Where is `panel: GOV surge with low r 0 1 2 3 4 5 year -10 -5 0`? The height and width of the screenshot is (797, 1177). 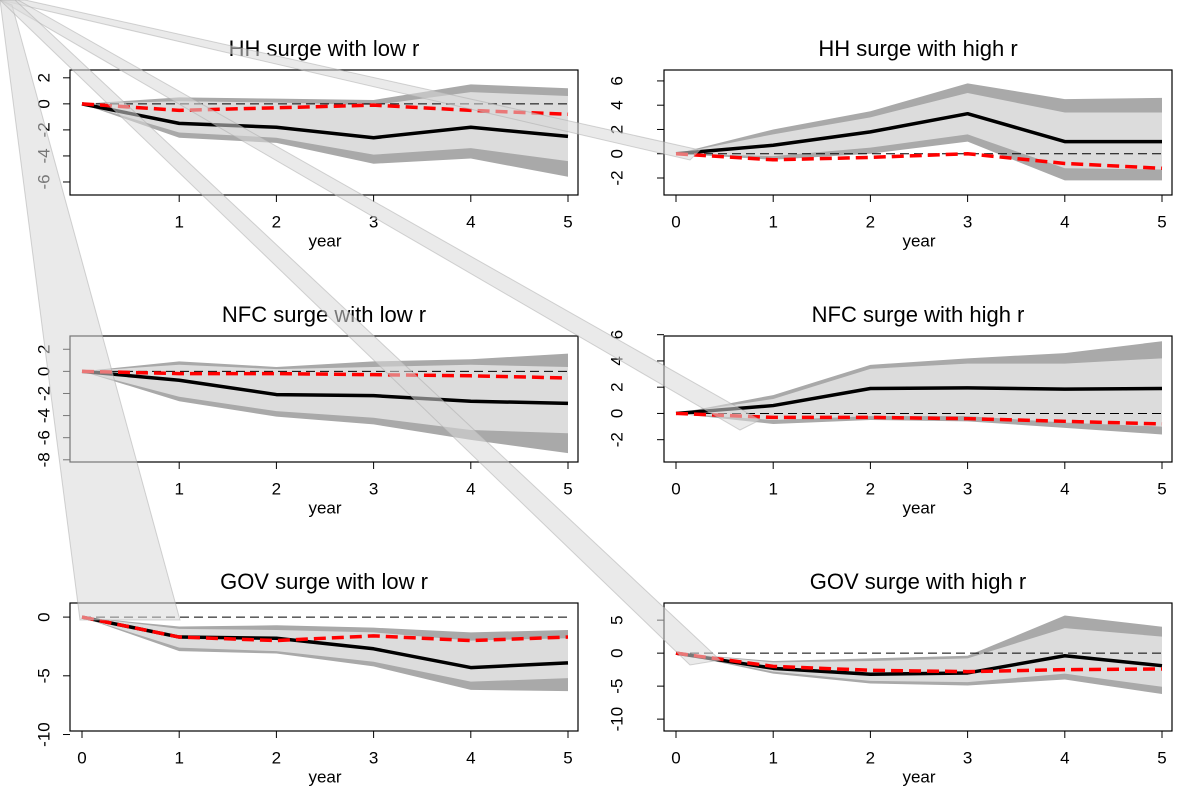
panel: GOV surge with low r 0 1 2 3 4 5 year -10 -5 0 is located at coordinates (306, 677).